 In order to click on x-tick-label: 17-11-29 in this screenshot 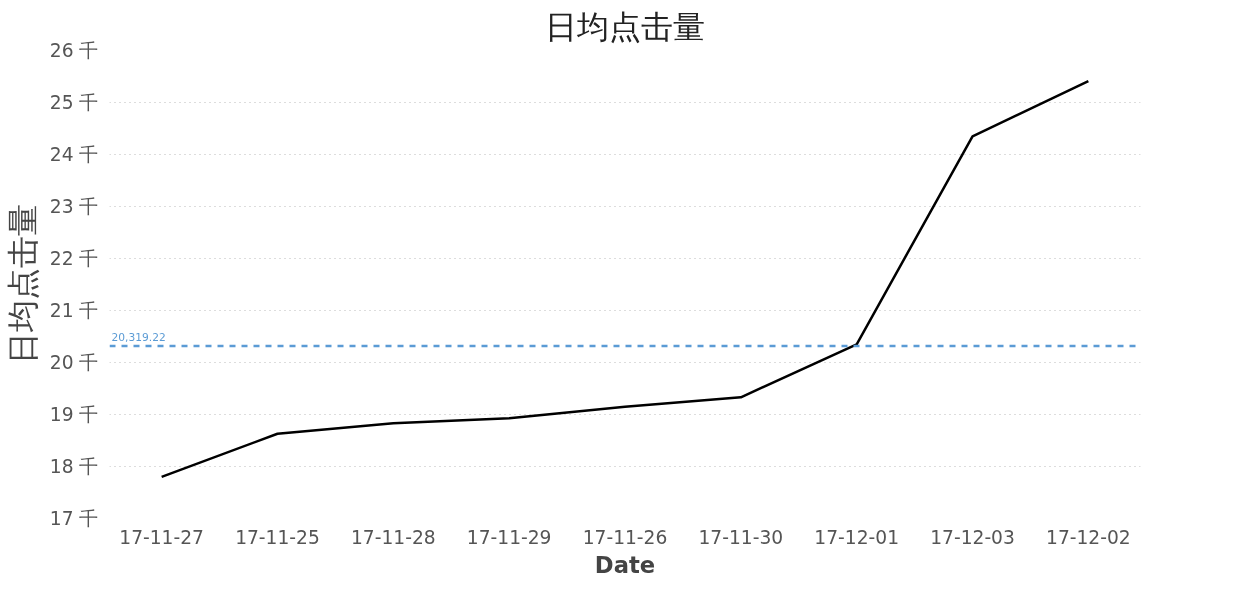, I will do `click(509, 537)`.